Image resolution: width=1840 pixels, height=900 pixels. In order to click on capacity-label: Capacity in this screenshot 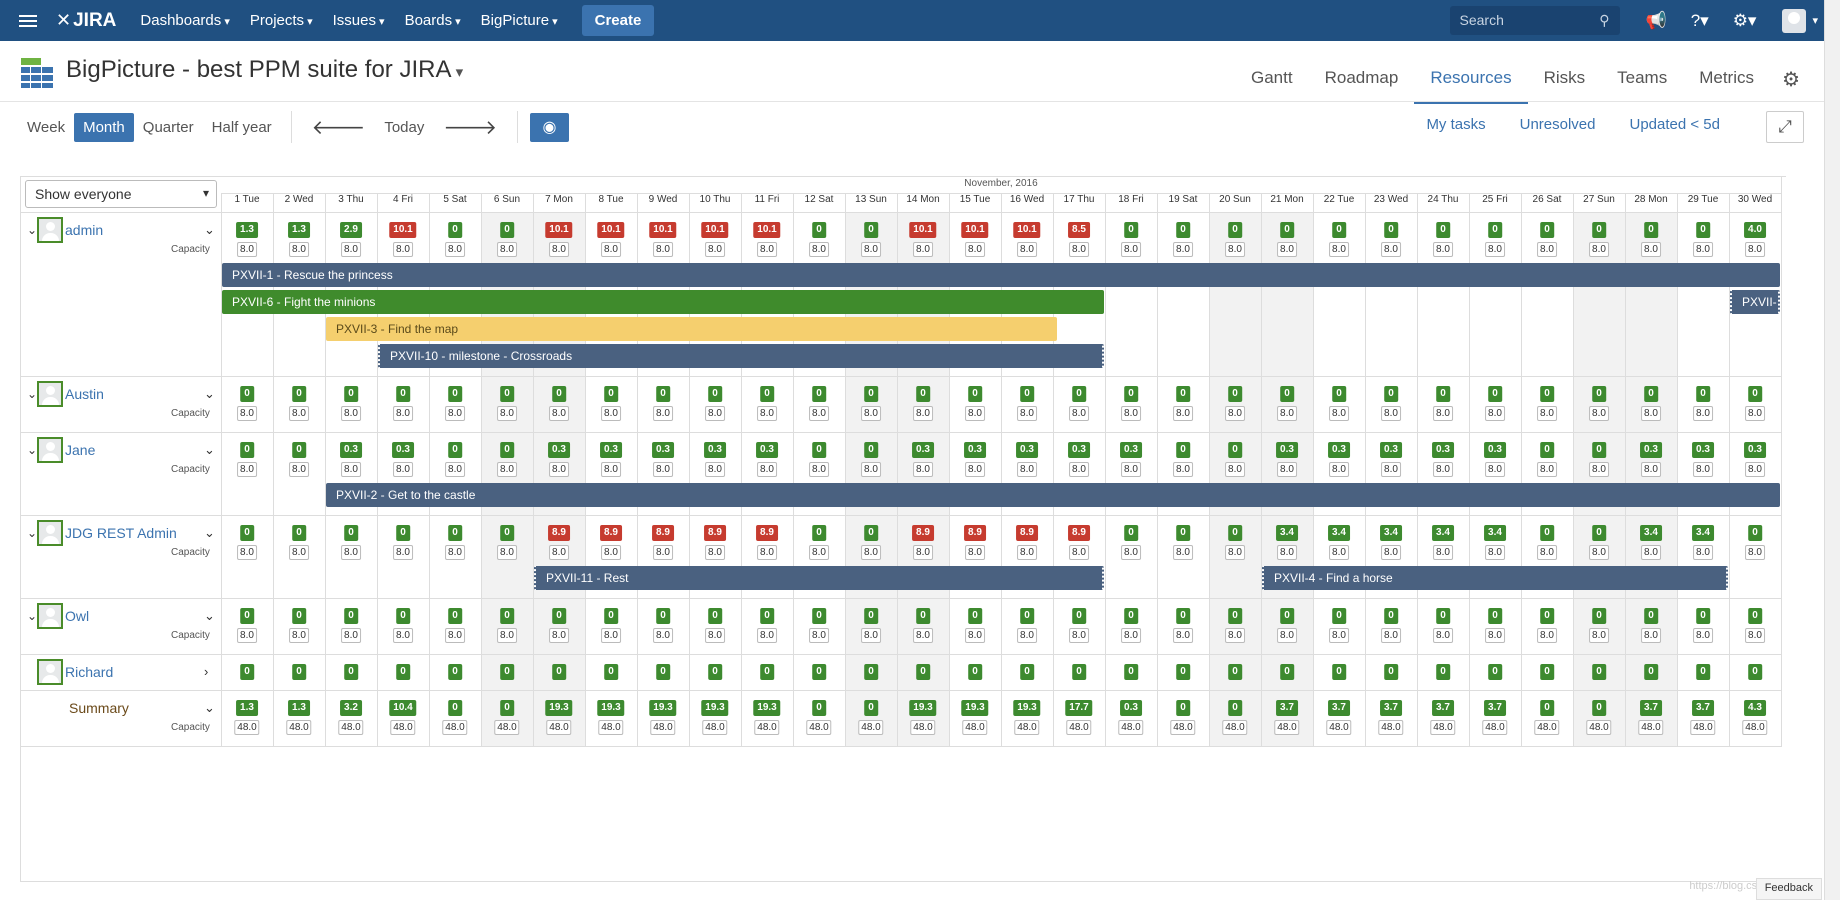, I will do `click(190, 469)`.